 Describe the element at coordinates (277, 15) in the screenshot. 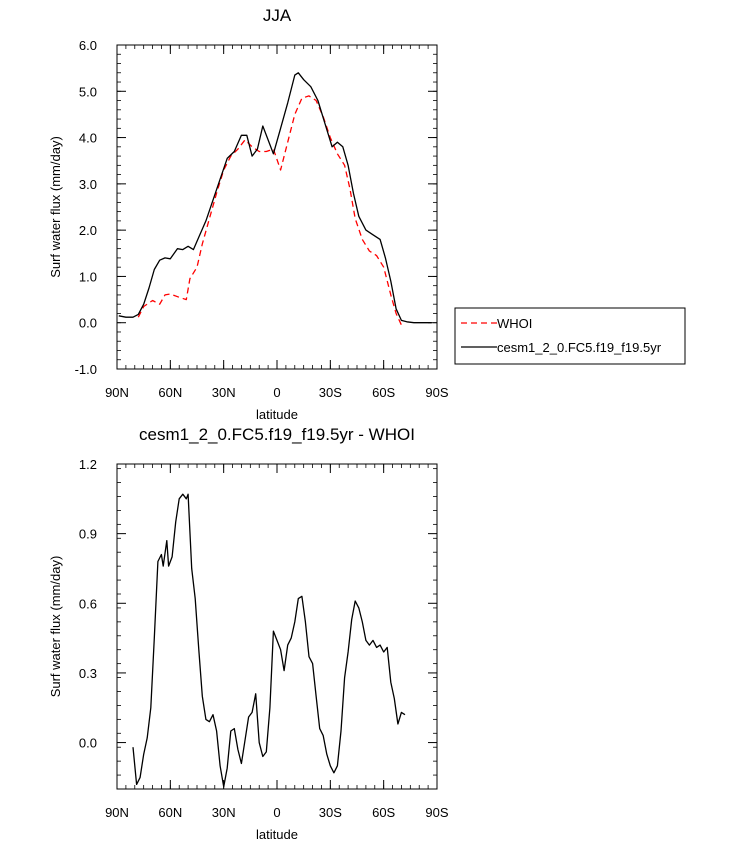

I see `chart-title: JJA` at that location.